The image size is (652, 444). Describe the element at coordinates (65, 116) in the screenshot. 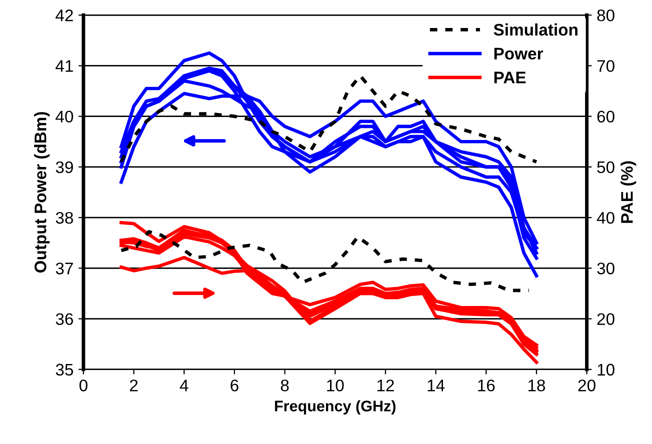

I see `y-tick-label: 40` at that location.